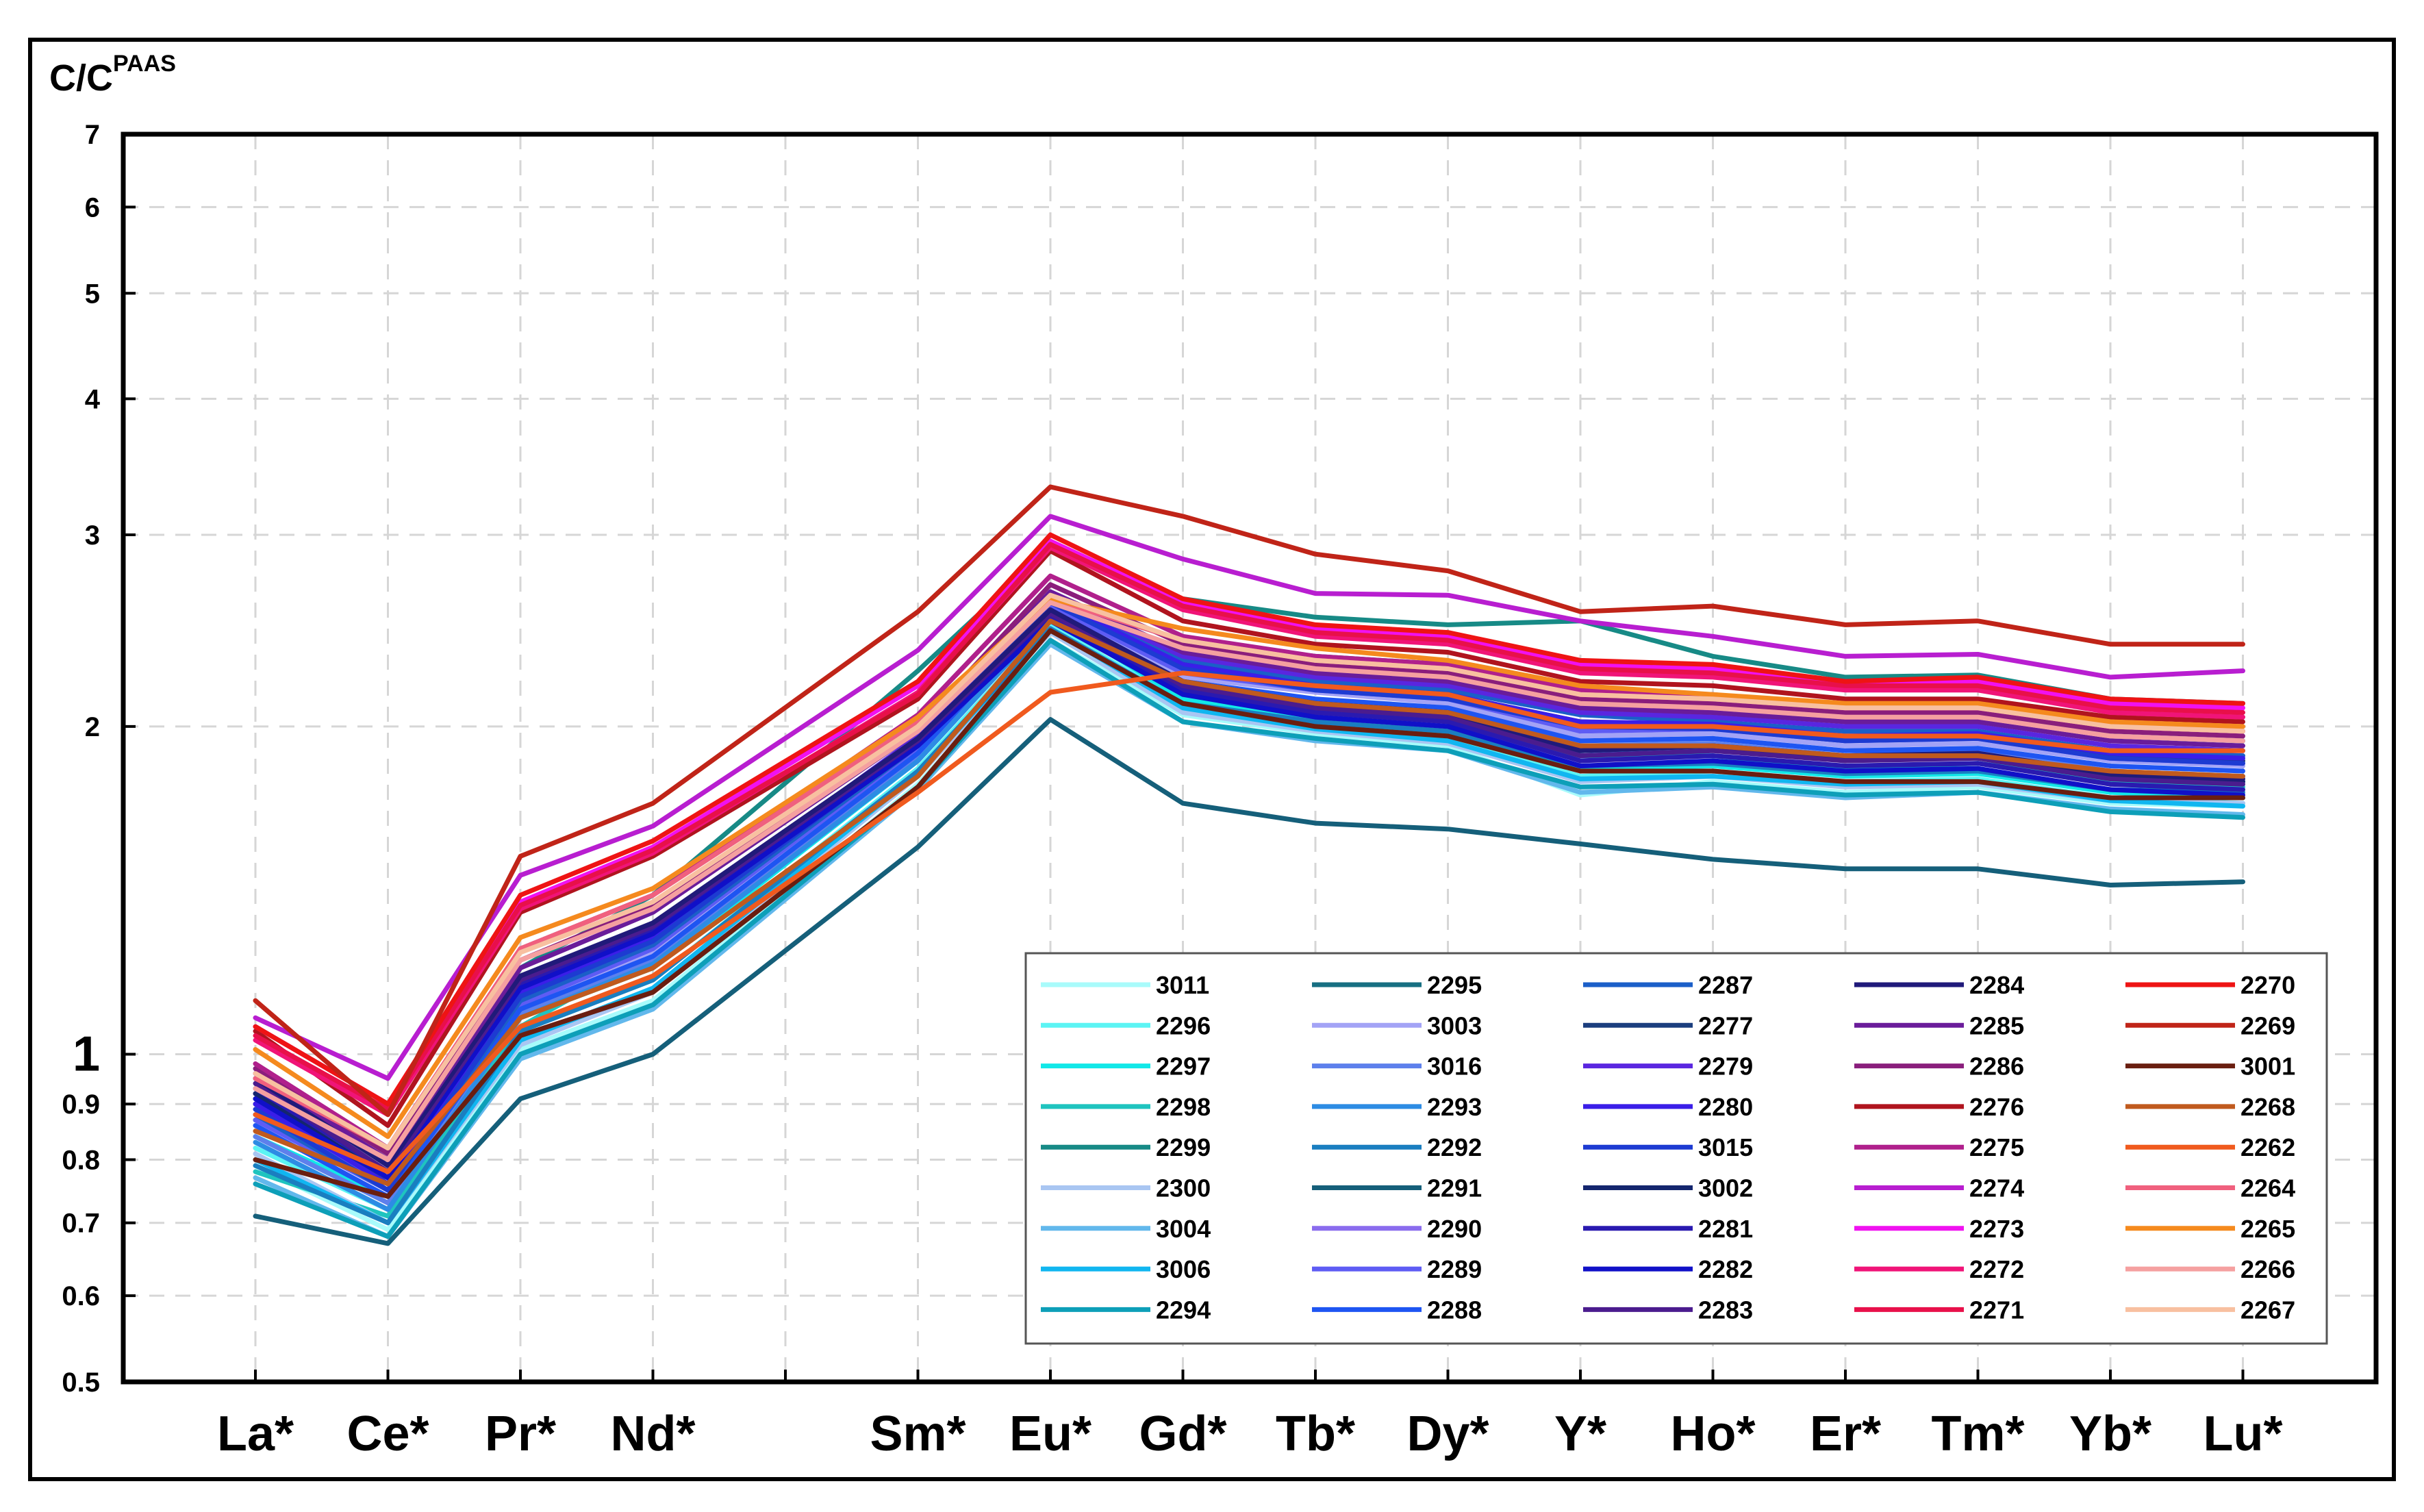 The width and height of the screenshot is (2424, 1512). Describe the element at coordinates (1454, 1147) in the screenshot. I see `legend-label: 2292` at that location.